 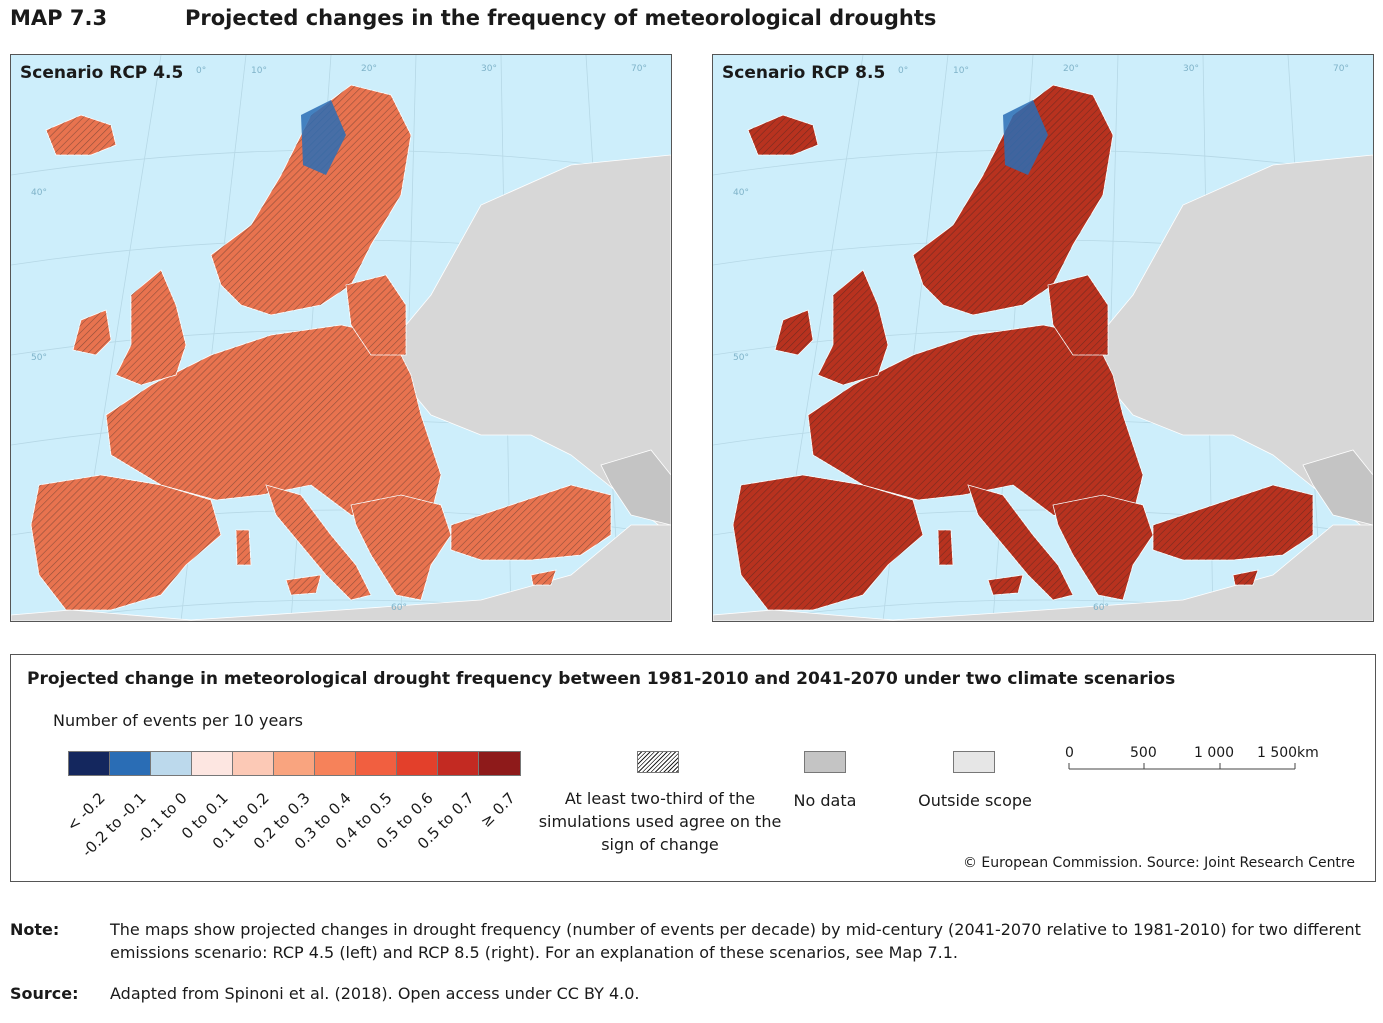 I want to click on no-data-swatch, so click(x=825, y=762).